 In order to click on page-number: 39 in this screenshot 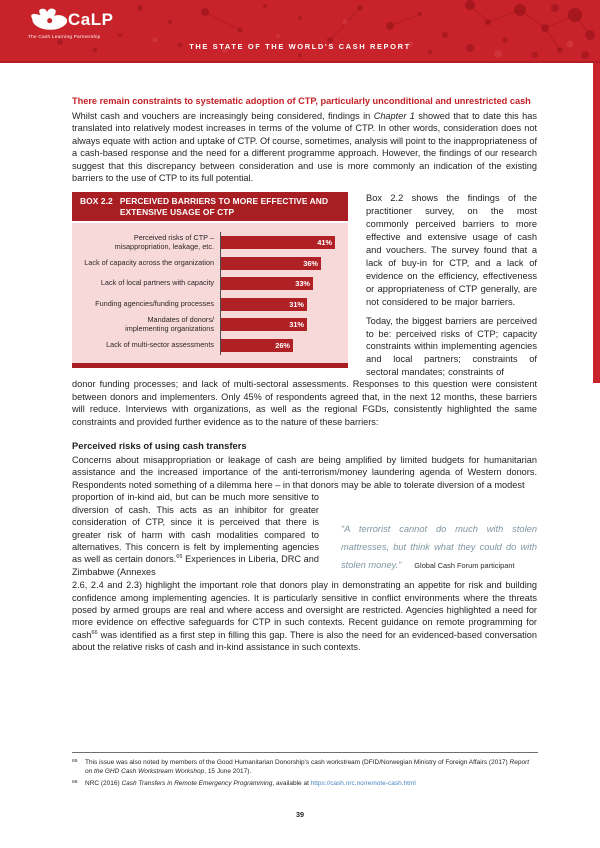, I will do `click(300, 814)`.